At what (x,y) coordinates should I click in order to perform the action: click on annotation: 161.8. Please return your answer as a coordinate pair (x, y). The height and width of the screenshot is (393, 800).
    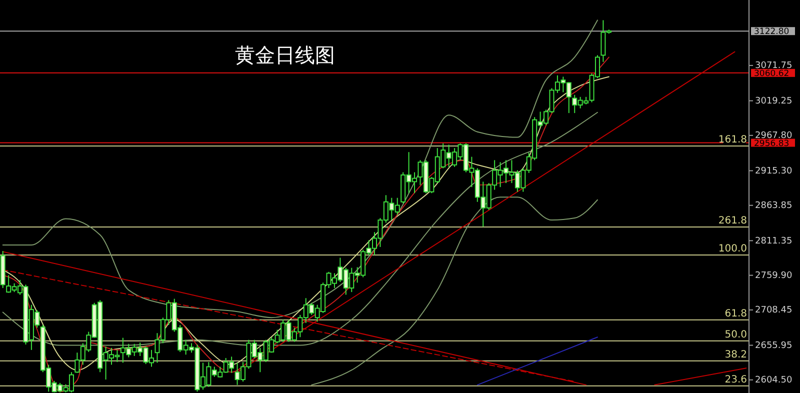
    Looking at the image, I should click on (732, 140).